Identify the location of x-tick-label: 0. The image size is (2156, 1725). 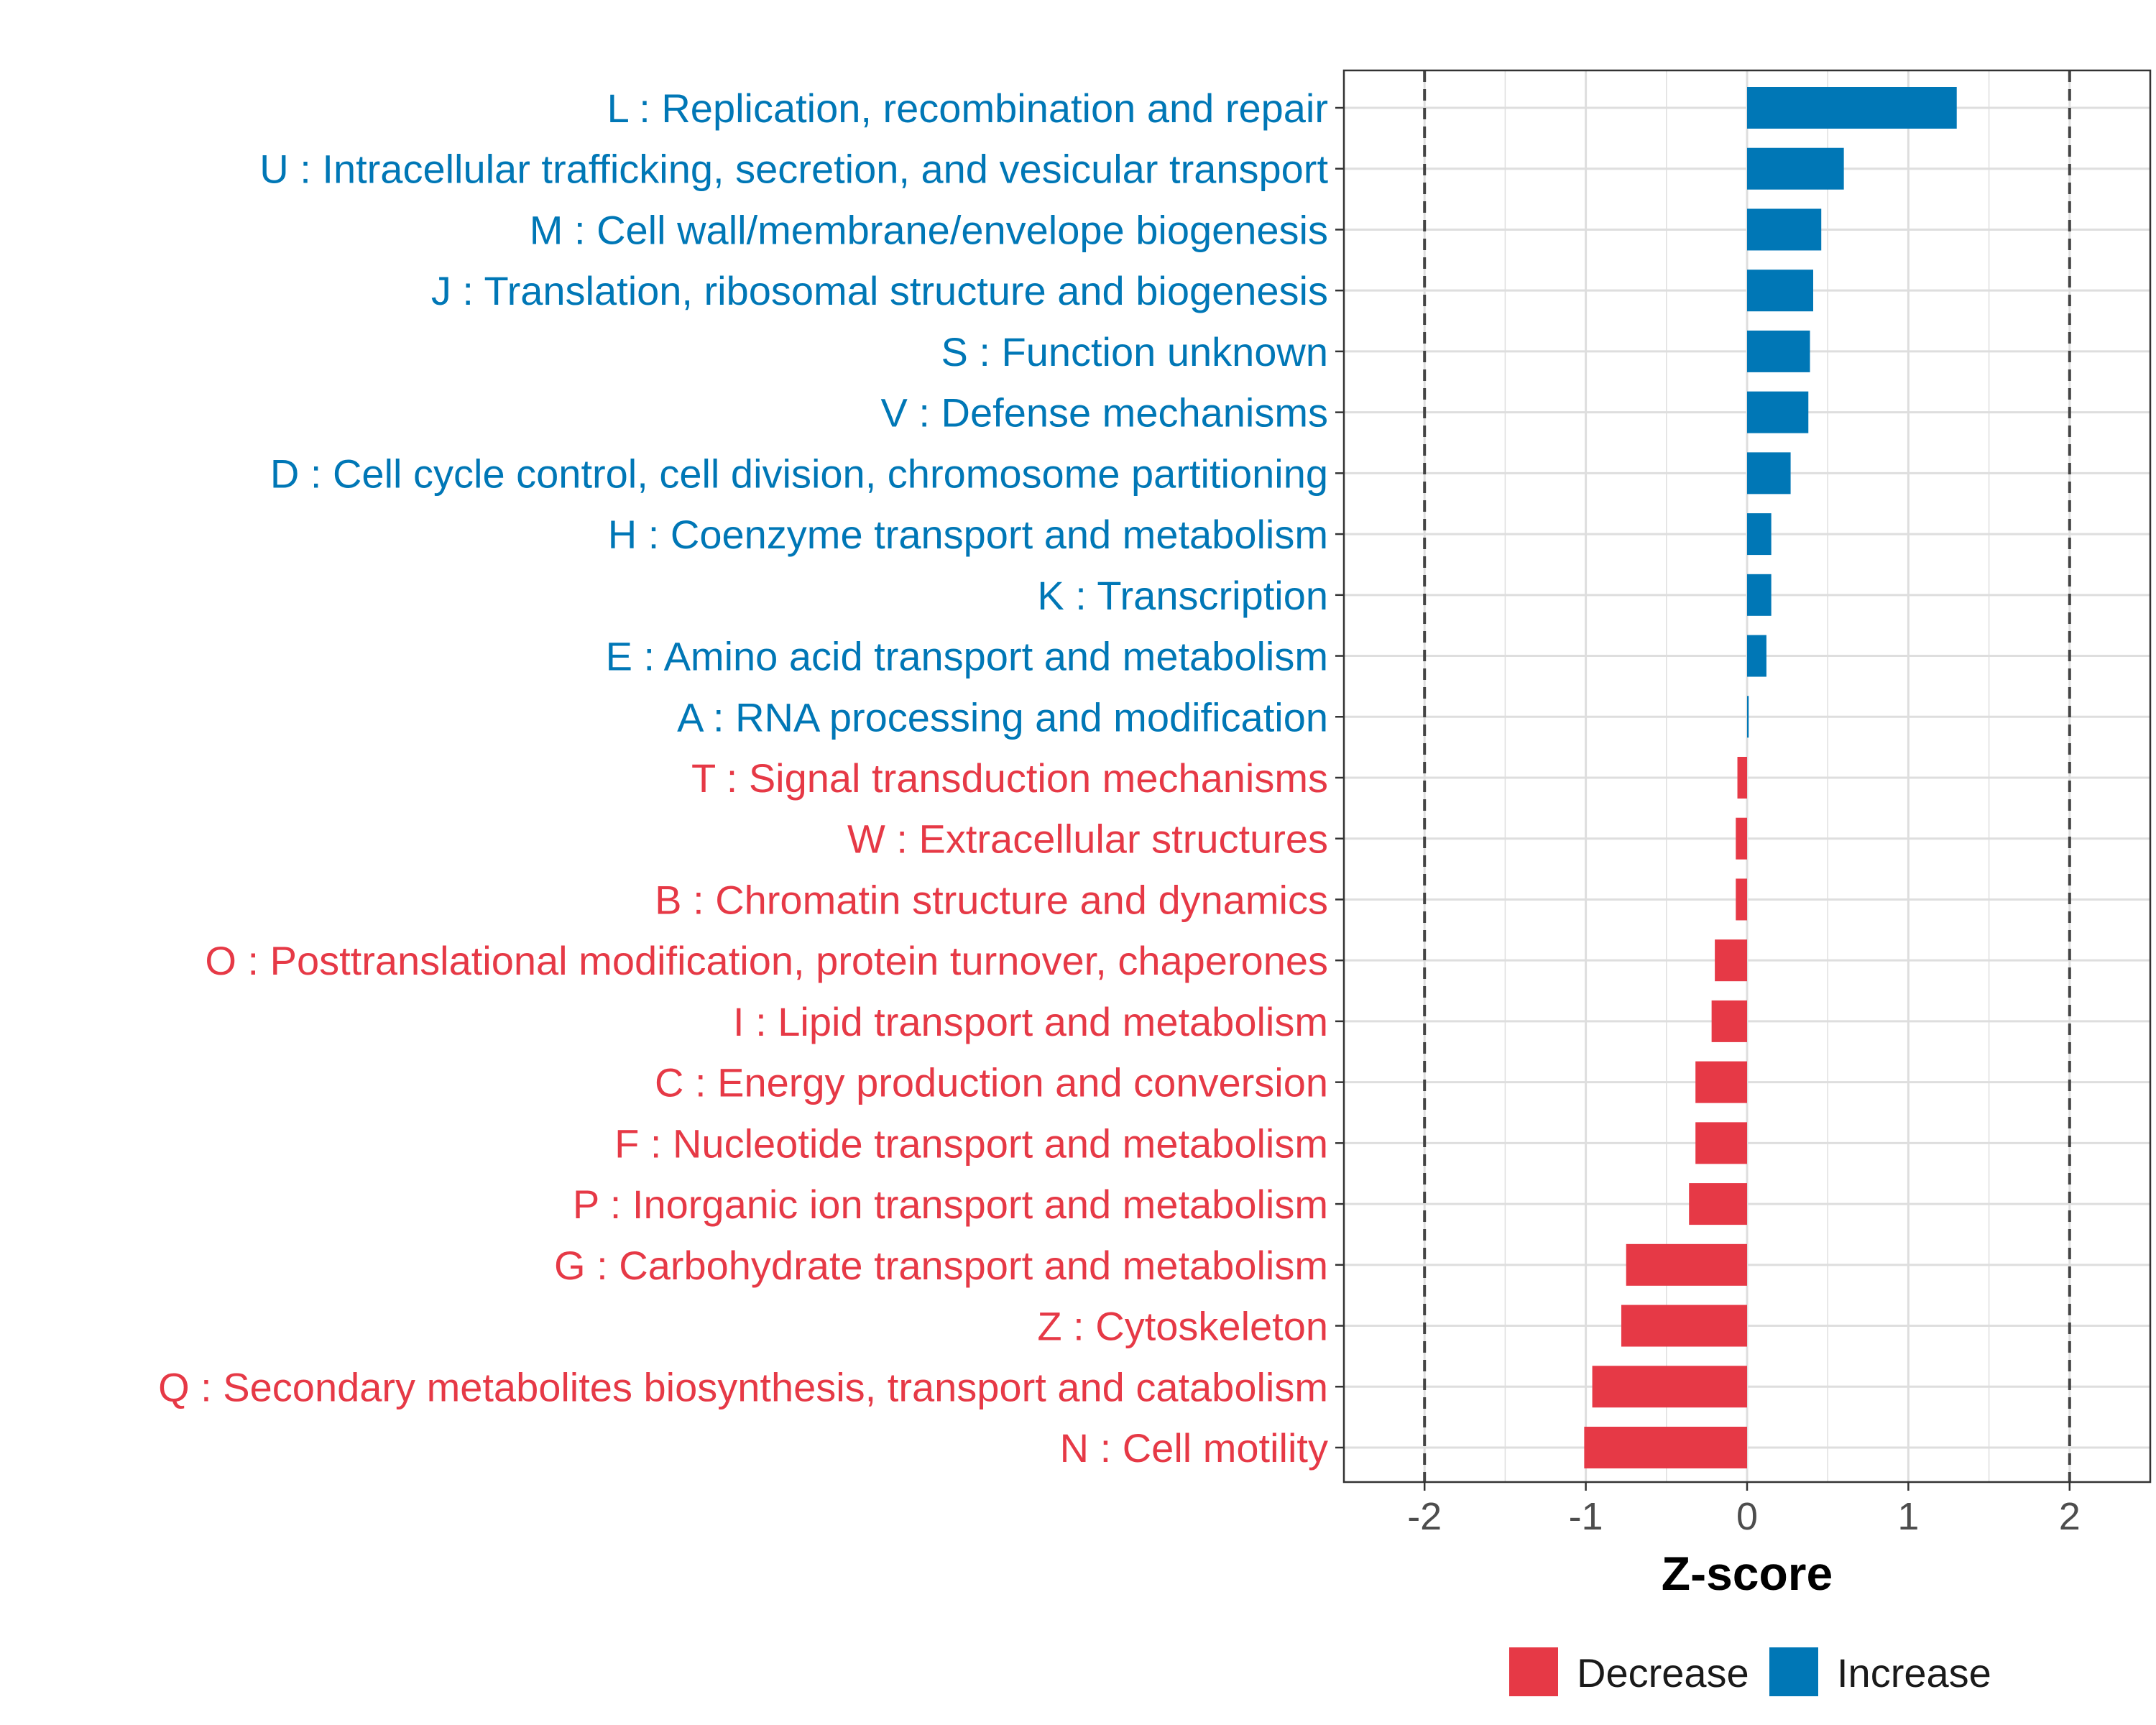
(1747, 1516).